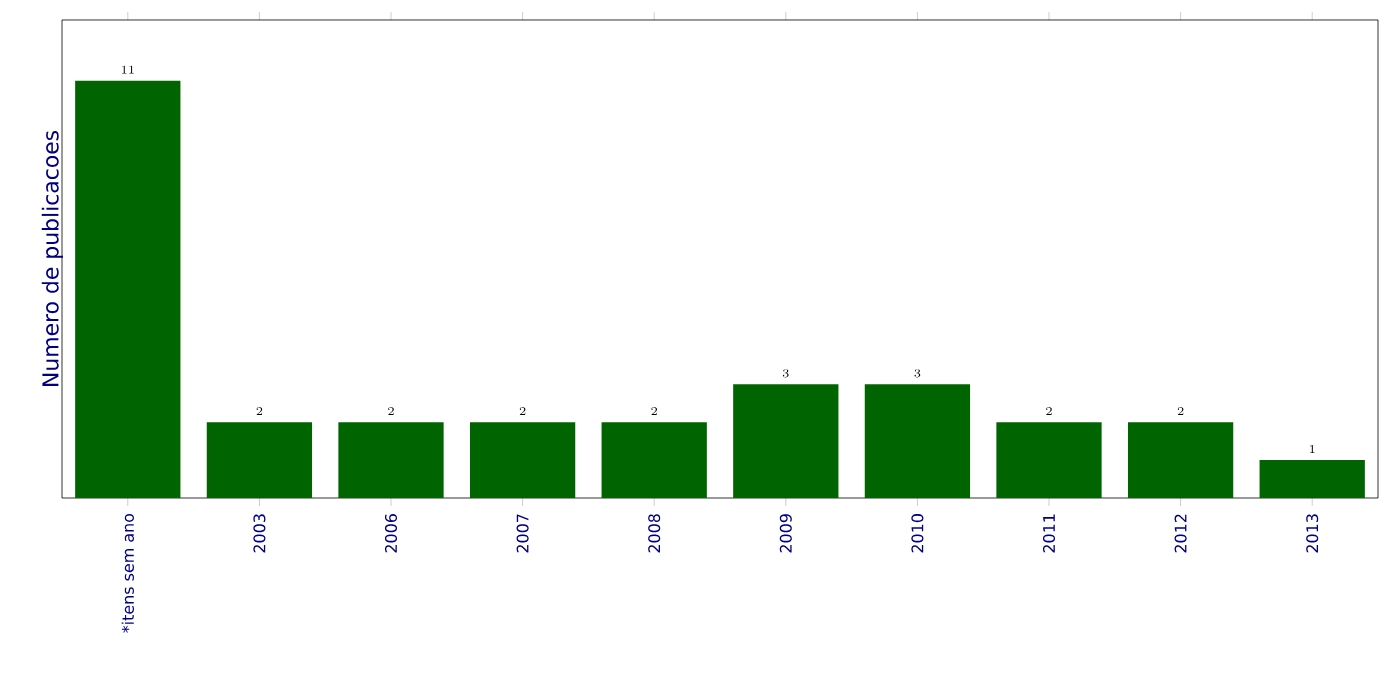 The height and width of the screenshot is (696, 1398). Describe the element at coordinates (52, 258) in the screenshot. I see `y-axis-title: Numero de publicacoes` at that location.